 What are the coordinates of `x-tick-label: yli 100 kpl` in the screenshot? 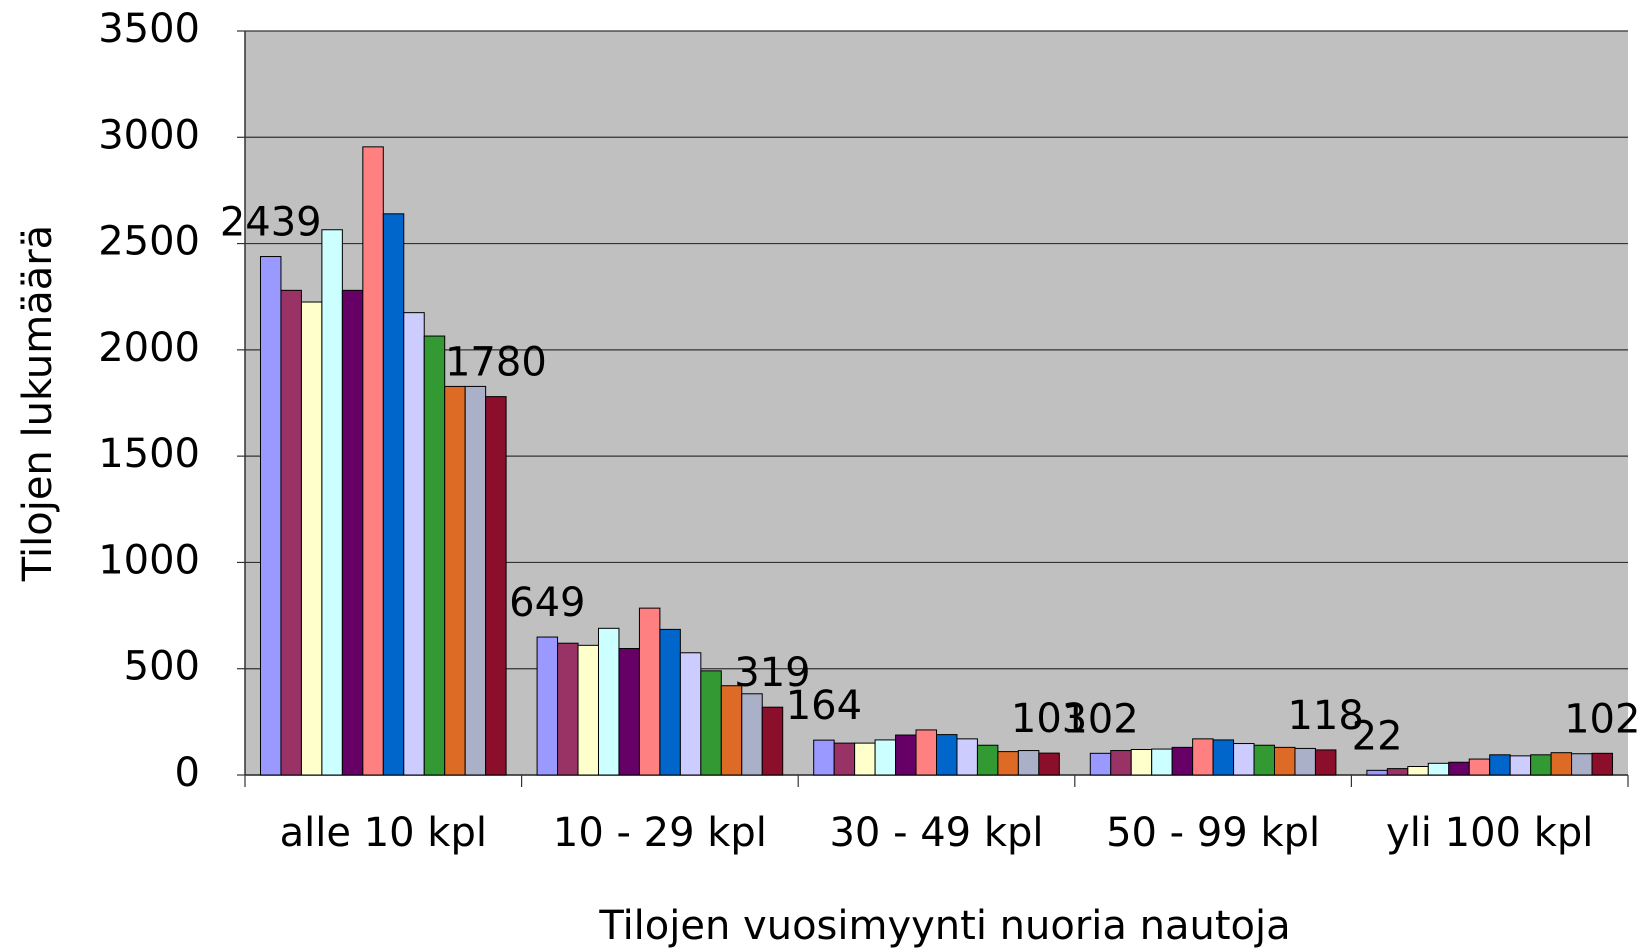 It's located at (1489, 833).